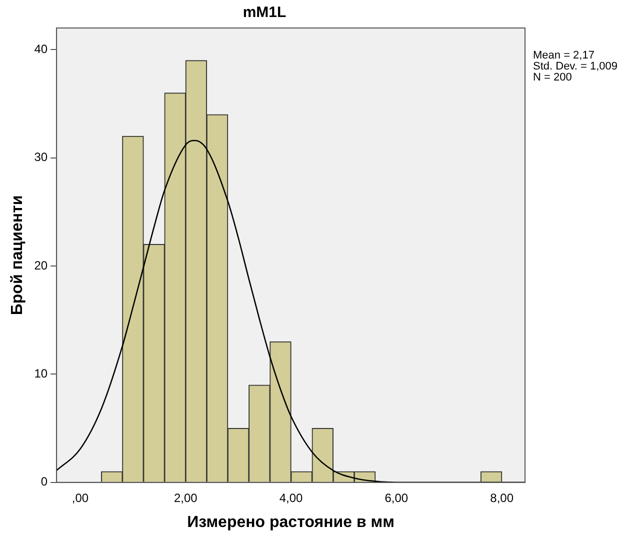 This screenshot has width=628, height=540. I want to click on y-tick-label: 20, so click(41, 265).